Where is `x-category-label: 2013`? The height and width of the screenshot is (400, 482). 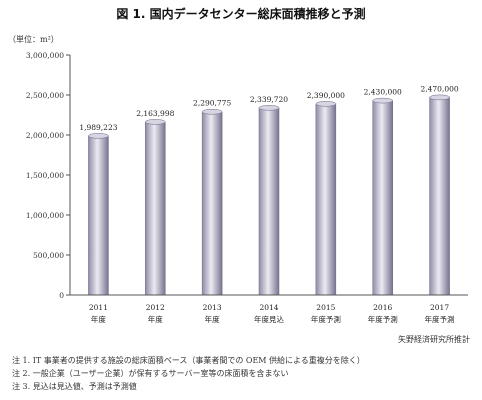
x-category-label: 2013 is located at coordinates (212, 307).